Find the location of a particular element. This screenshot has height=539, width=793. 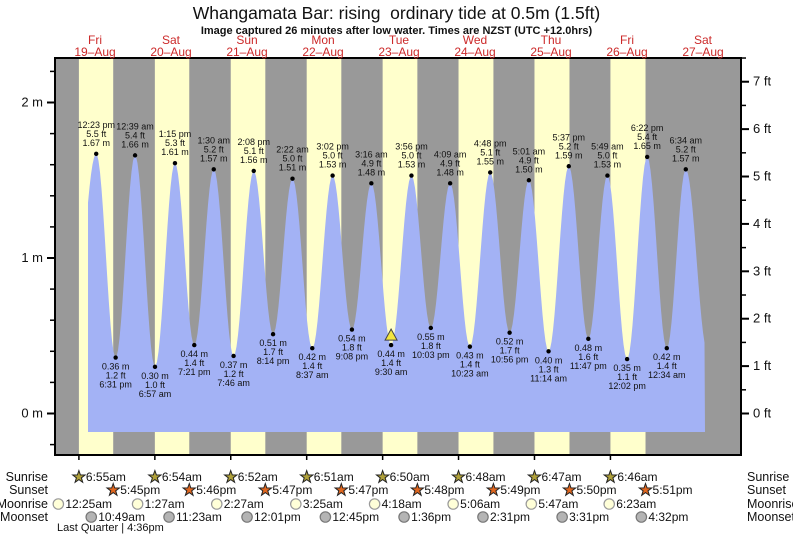

low-tide-m: 0.37 m is located at coordinates (234, 365).